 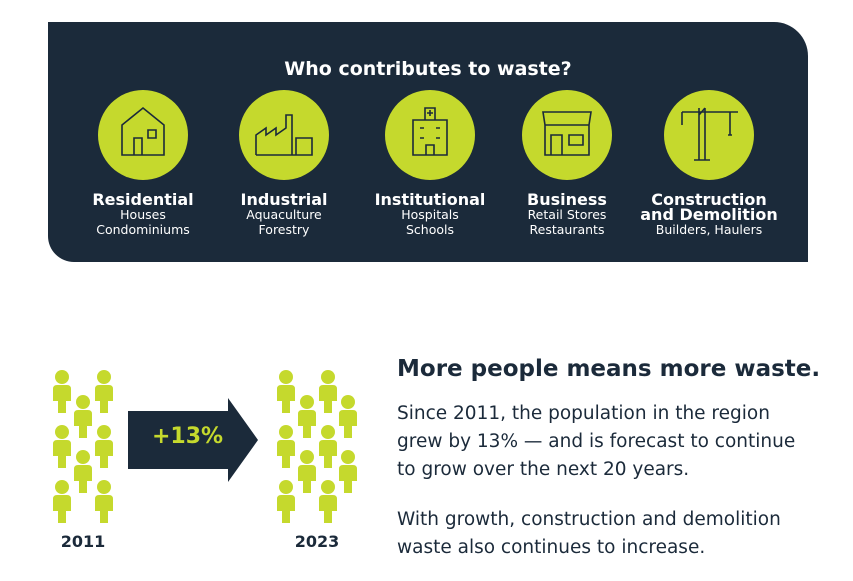 What do you see at coordinates (609, 369) in the screenshot?
I see `heading: More people means more waste.` at bounding box center [609, 369].